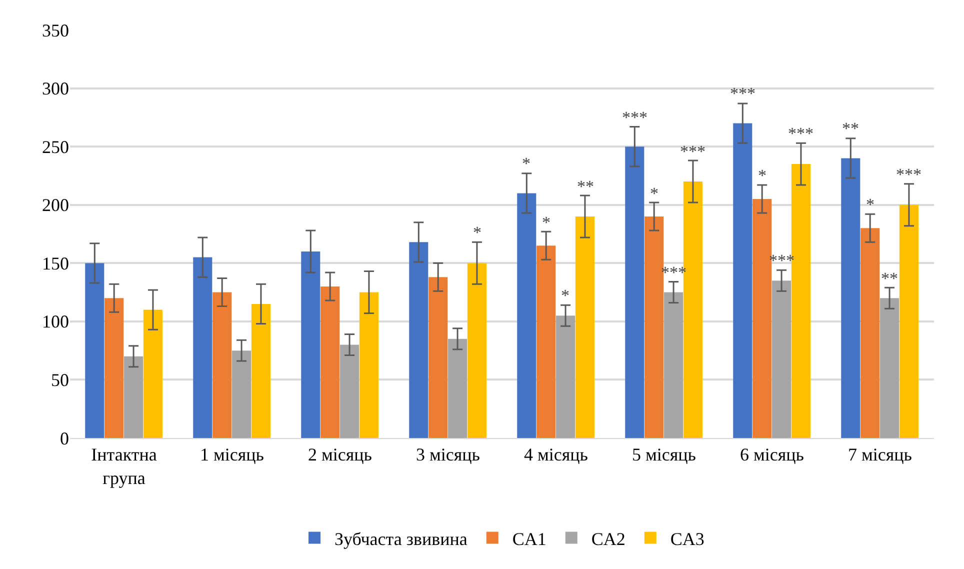  I want to click on y-tick-label: 350, so click(55, 30).